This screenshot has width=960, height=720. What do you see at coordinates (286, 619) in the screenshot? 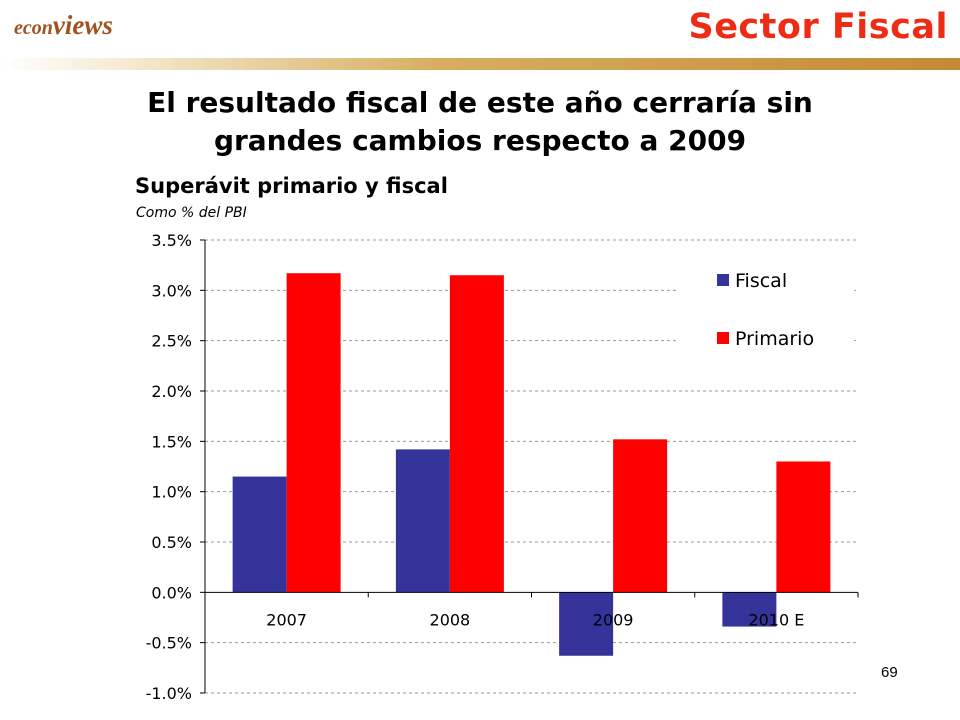
I see `x-category-label: 2007` at bounding box center [286, 619].